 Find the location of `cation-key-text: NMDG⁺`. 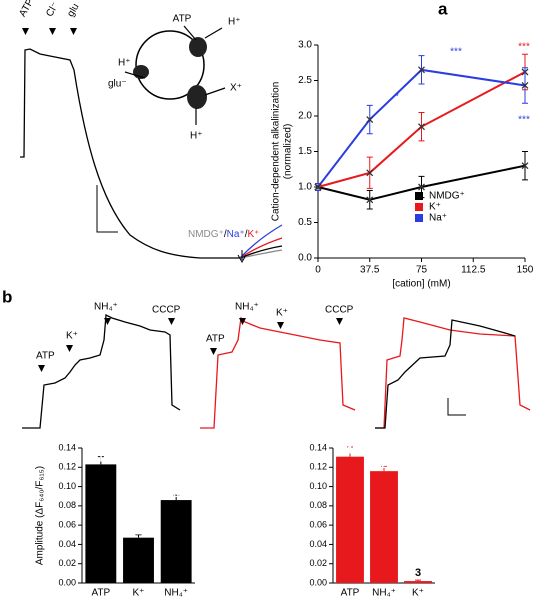

cation-key-text: NMDG⁺ is located at coordinates (206, 234).